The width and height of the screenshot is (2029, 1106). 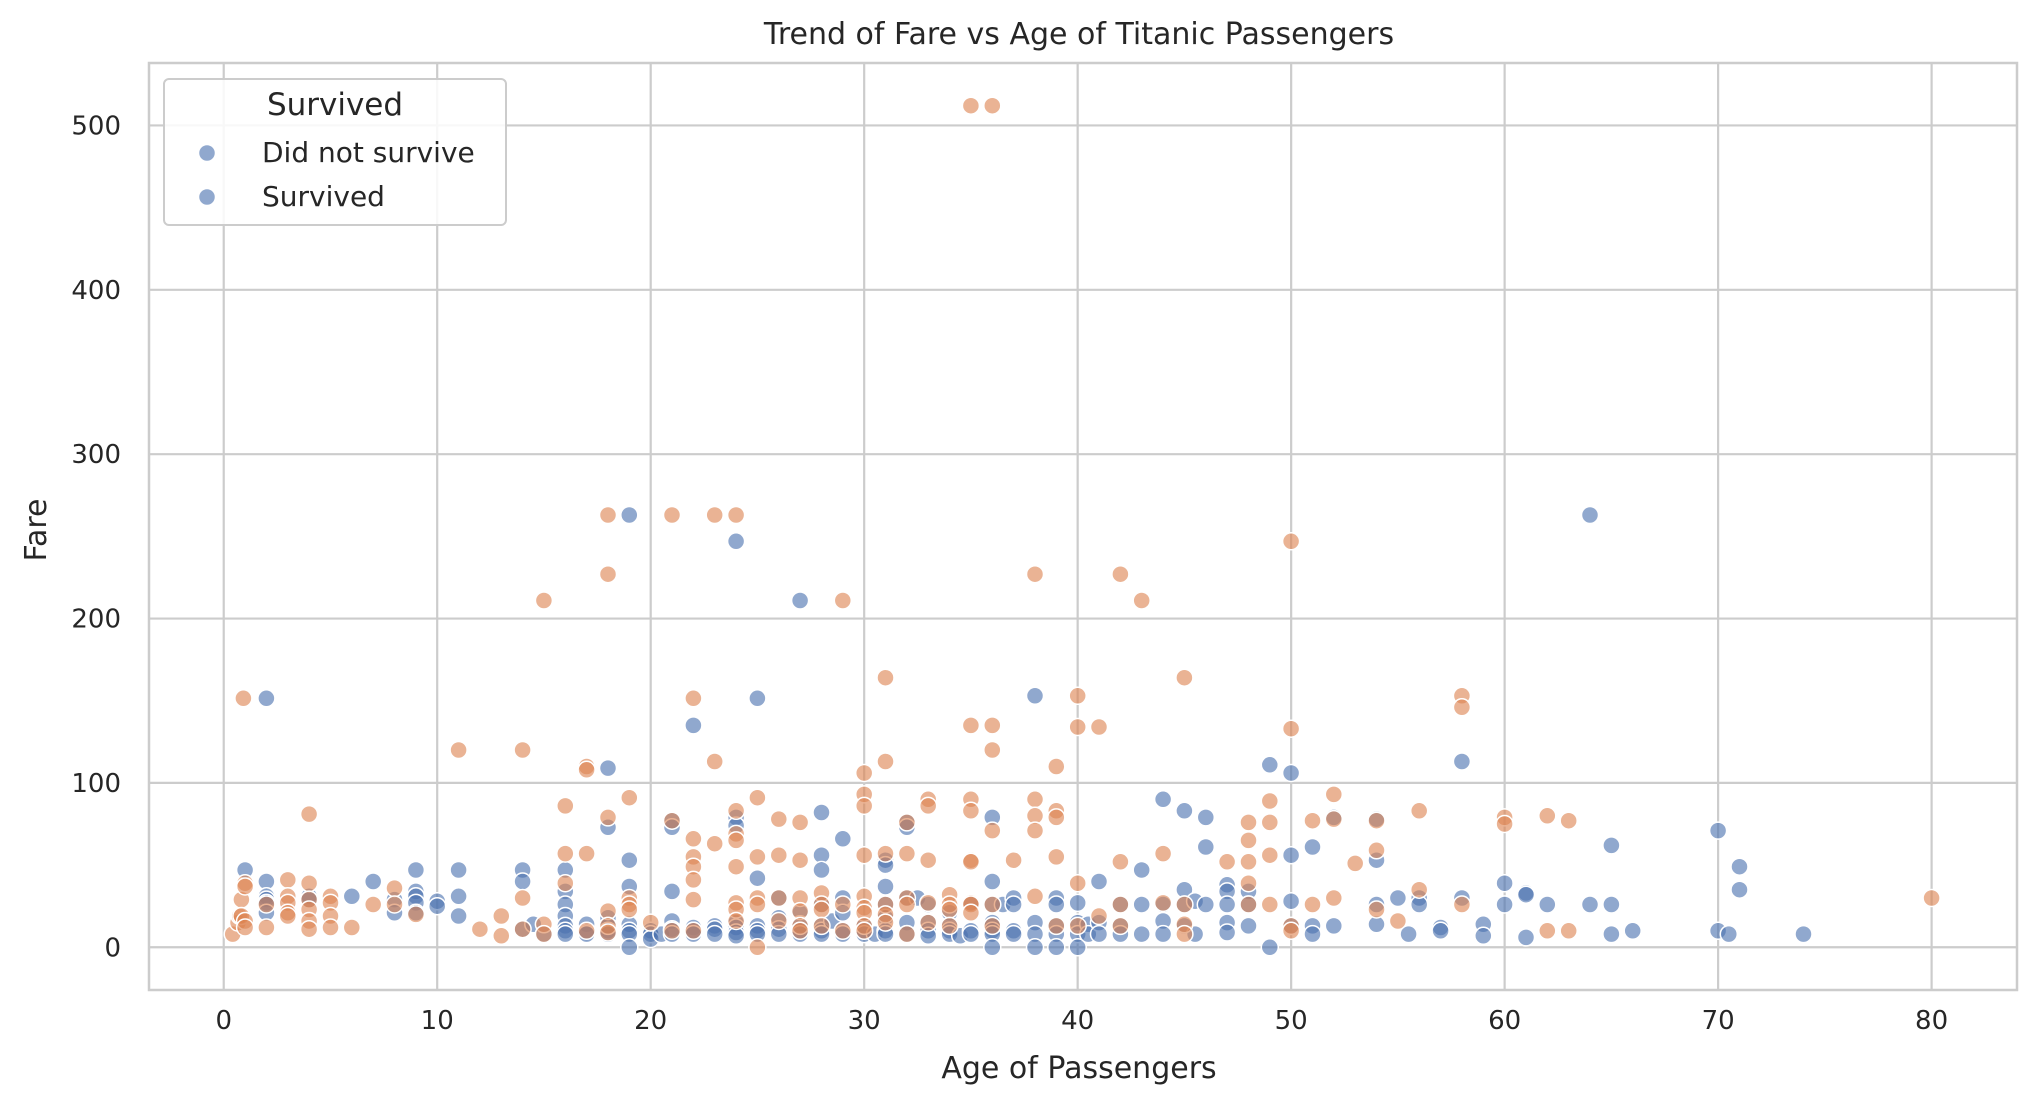 I want to click on legend-title: Survived, so click(x=335, y=105).